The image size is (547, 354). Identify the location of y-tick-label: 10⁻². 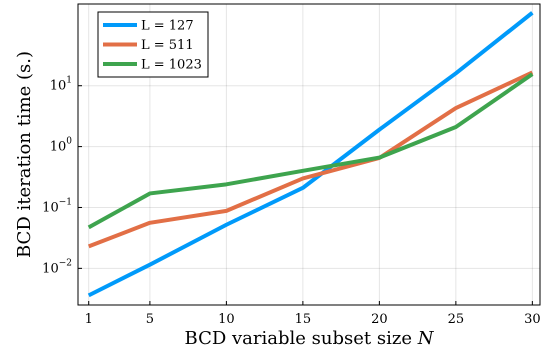
(57, 267).